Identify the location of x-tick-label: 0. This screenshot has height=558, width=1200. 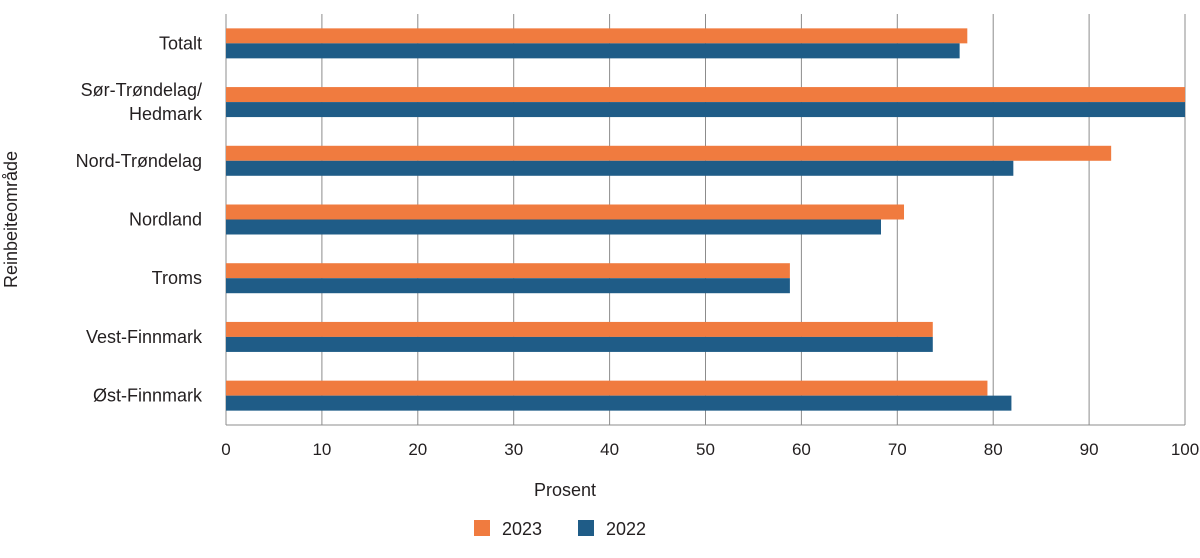
(225, 449).